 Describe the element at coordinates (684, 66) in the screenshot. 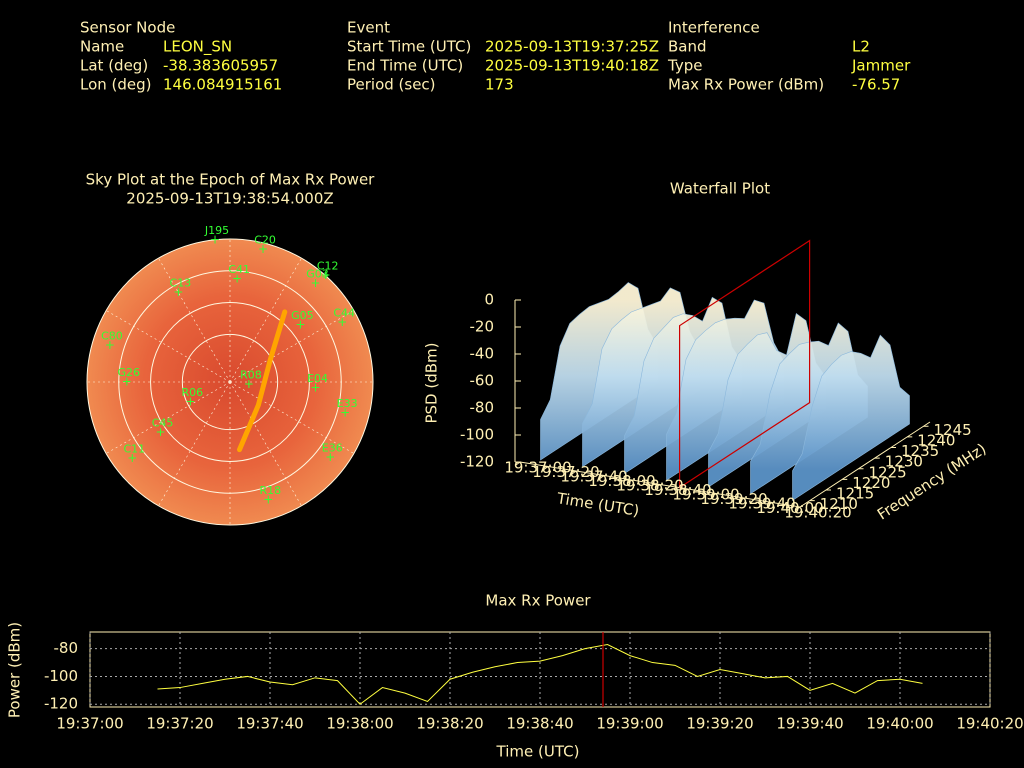

I see `field-label: Type` at that location.